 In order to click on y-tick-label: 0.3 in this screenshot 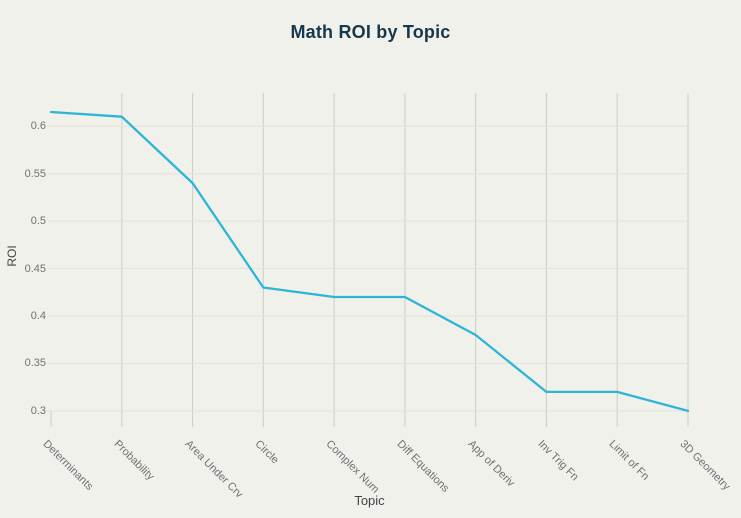, I will do `click(38, 410)`.